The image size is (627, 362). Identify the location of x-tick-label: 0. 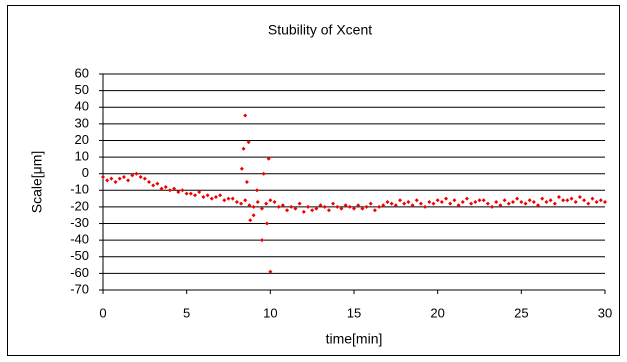
(102, 312).